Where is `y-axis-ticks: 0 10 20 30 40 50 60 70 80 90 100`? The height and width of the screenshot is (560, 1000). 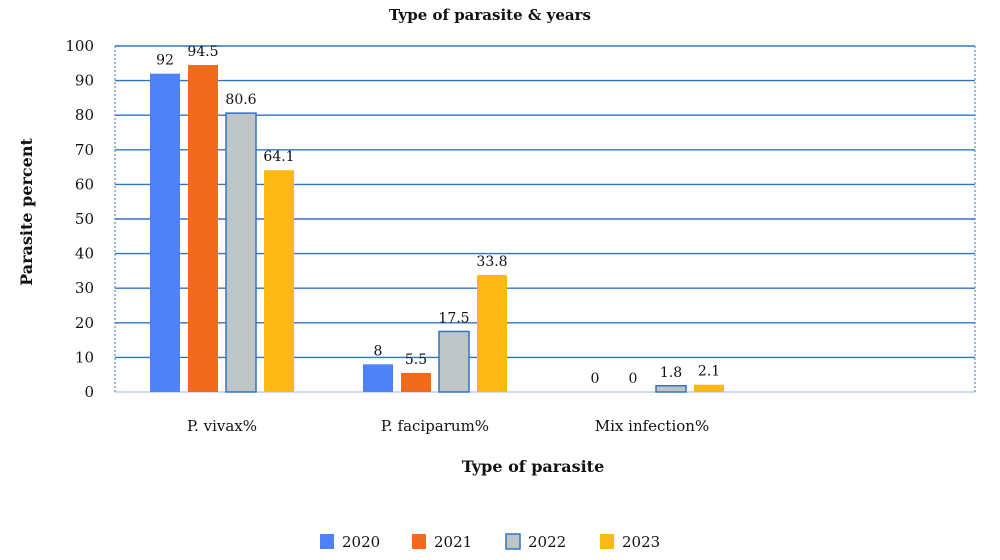
y-axis-ticks: 0 10 20 30 40 50 60 70 80 90 100 is located at coordinates (79, 219).